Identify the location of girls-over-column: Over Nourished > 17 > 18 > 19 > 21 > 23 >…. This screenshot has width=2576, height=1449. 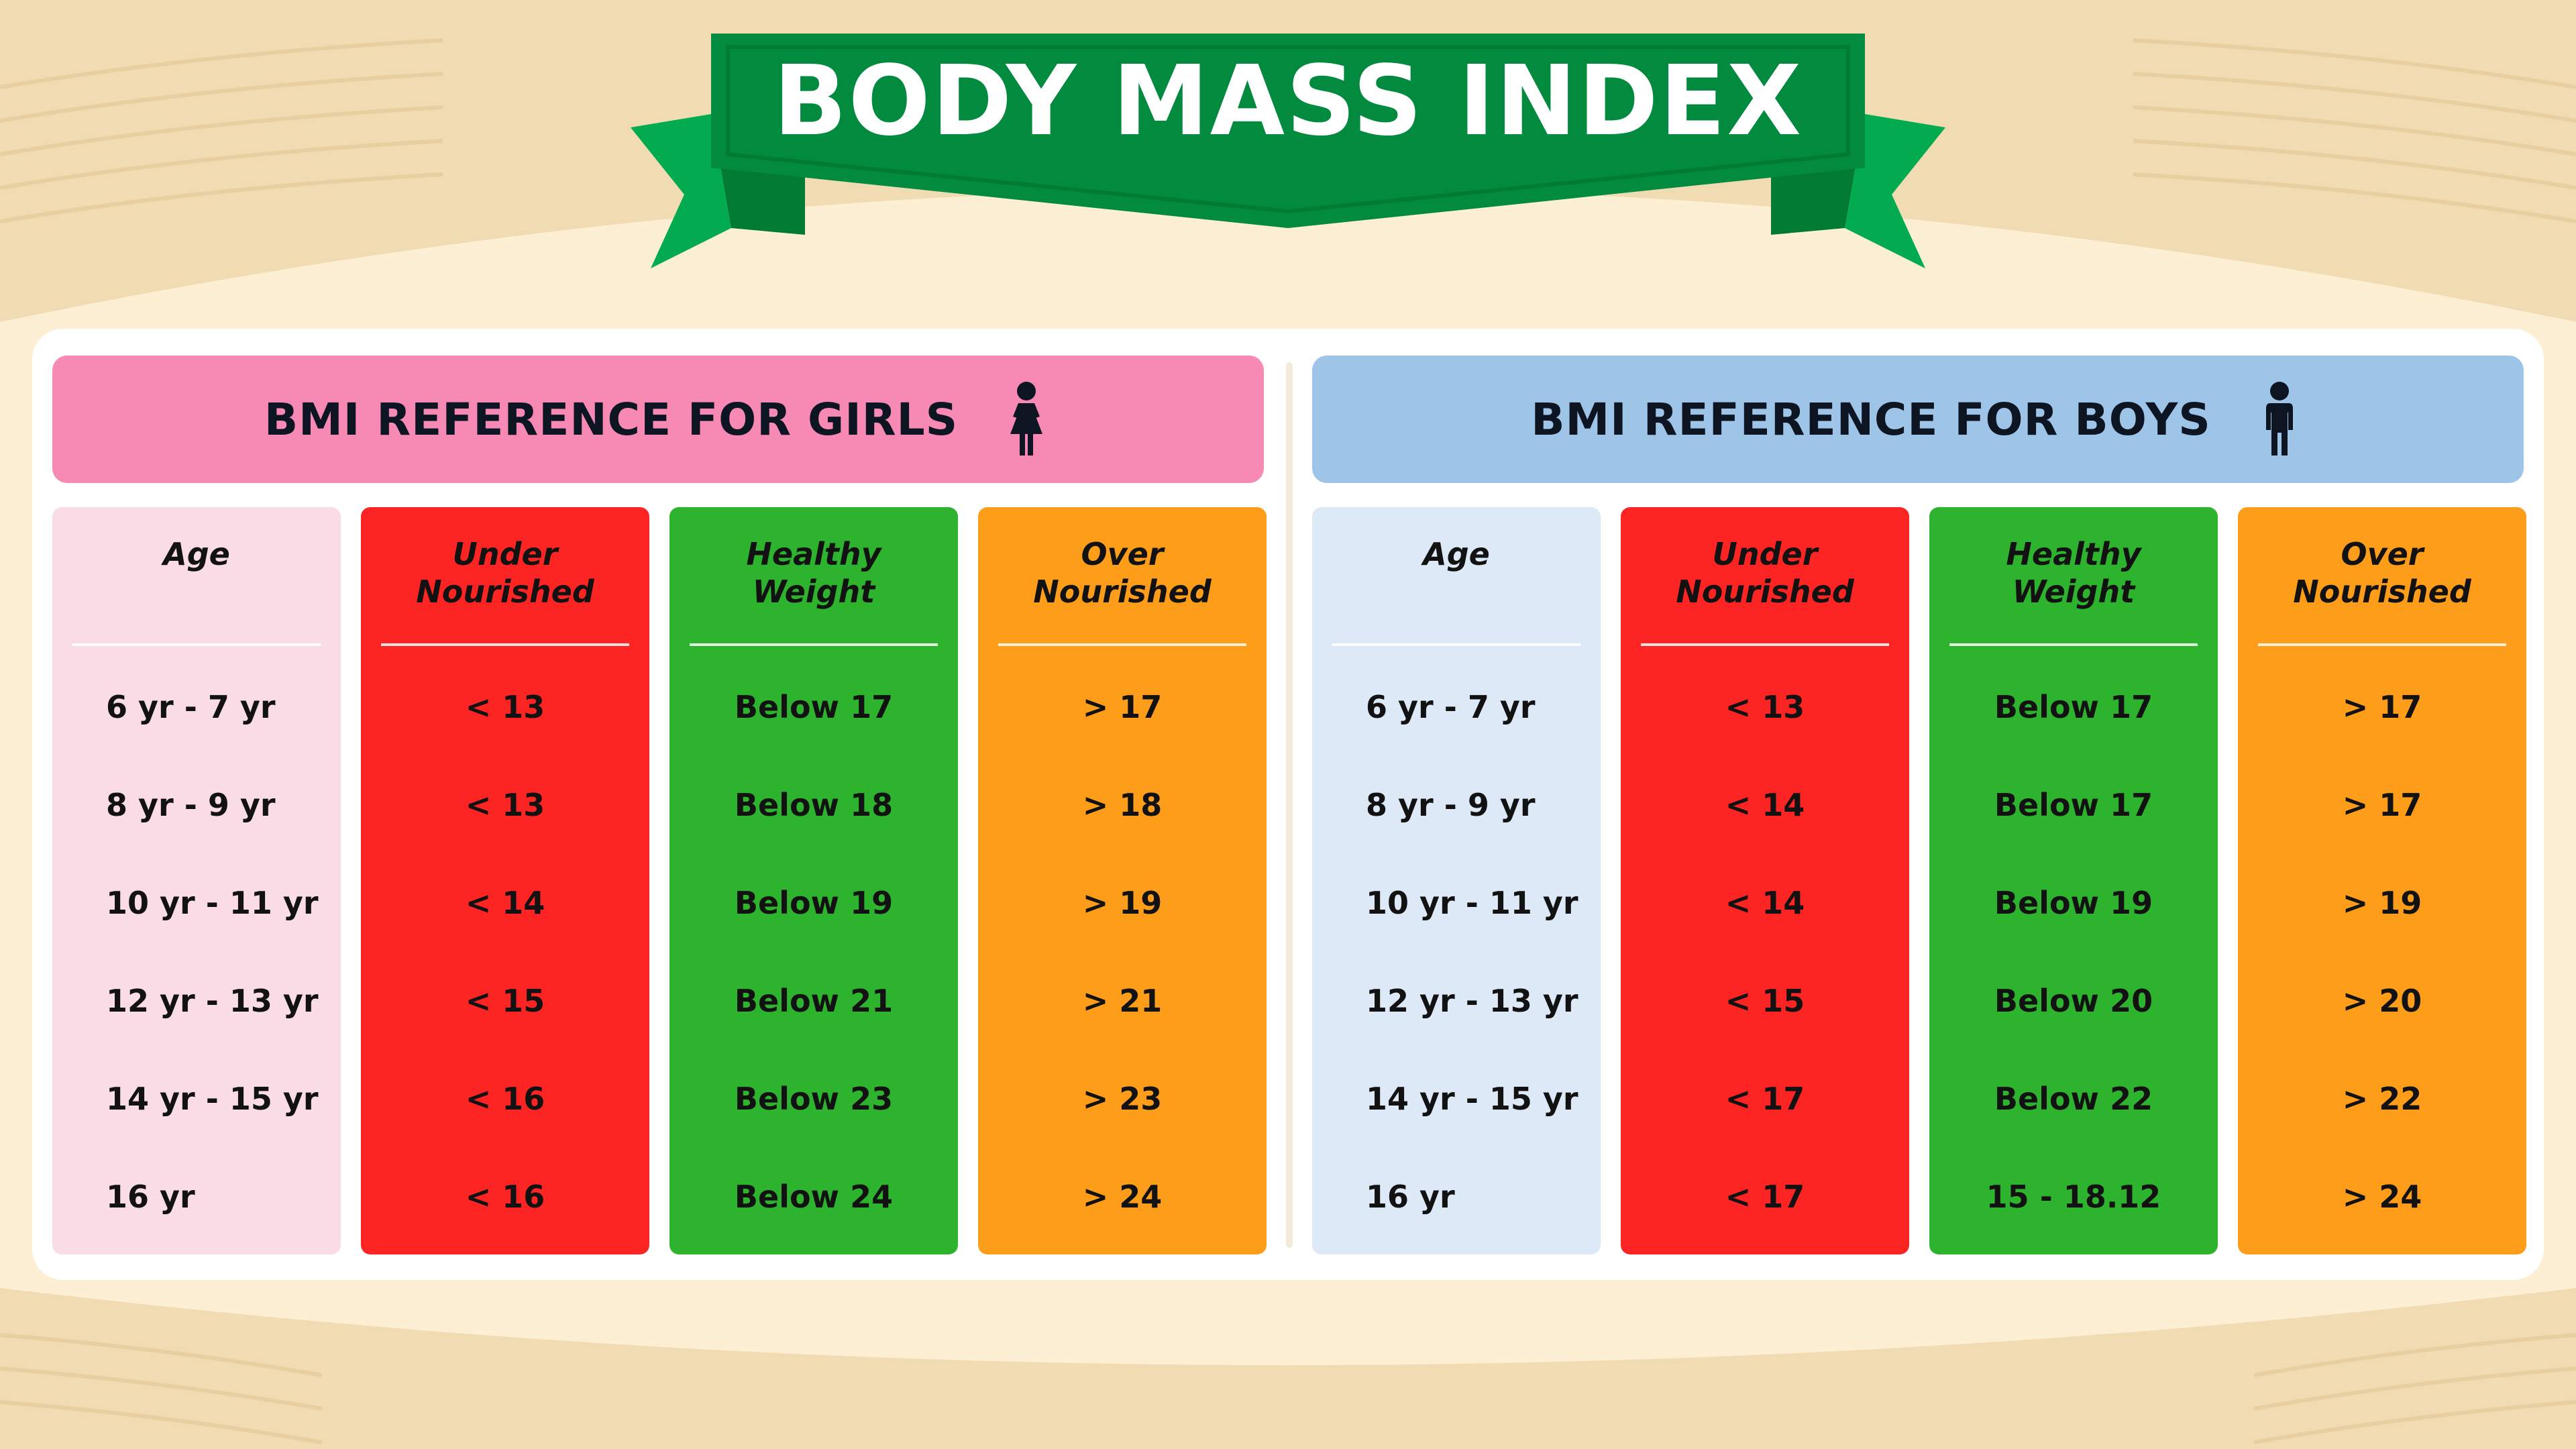
(1122, 880).